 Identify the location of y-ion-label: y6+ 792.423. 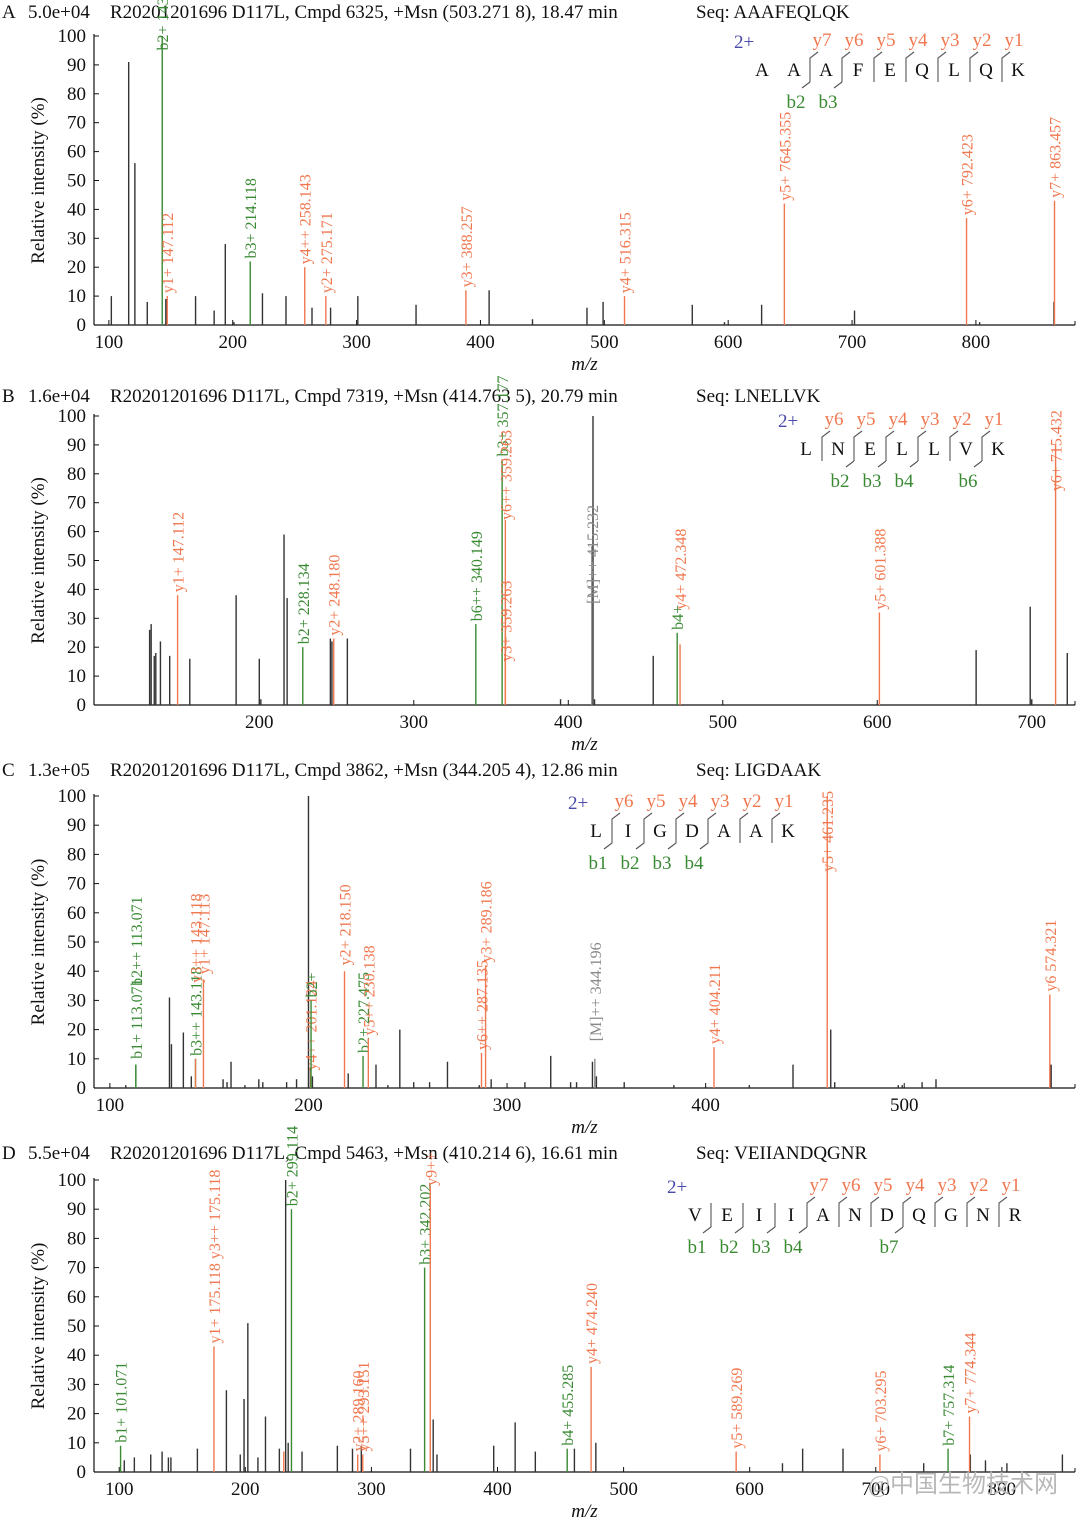
(968, 174).